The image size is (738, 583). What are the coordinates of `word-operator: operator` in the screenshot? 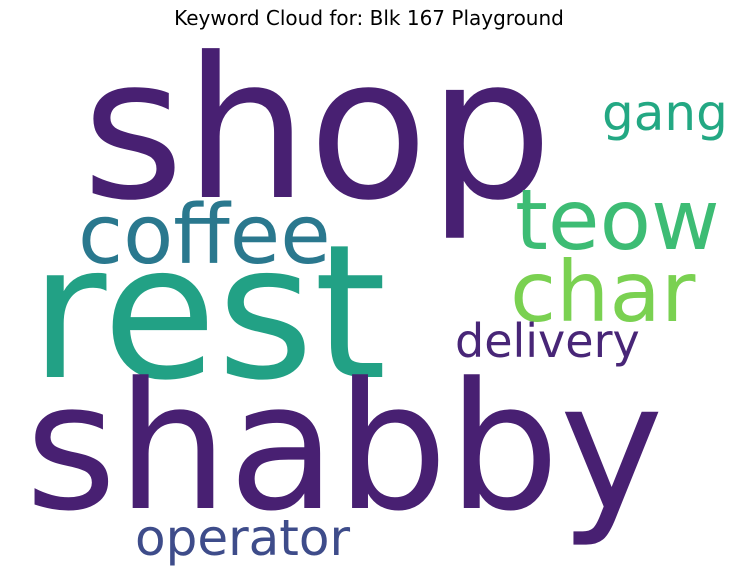 It's located at (243, 538).